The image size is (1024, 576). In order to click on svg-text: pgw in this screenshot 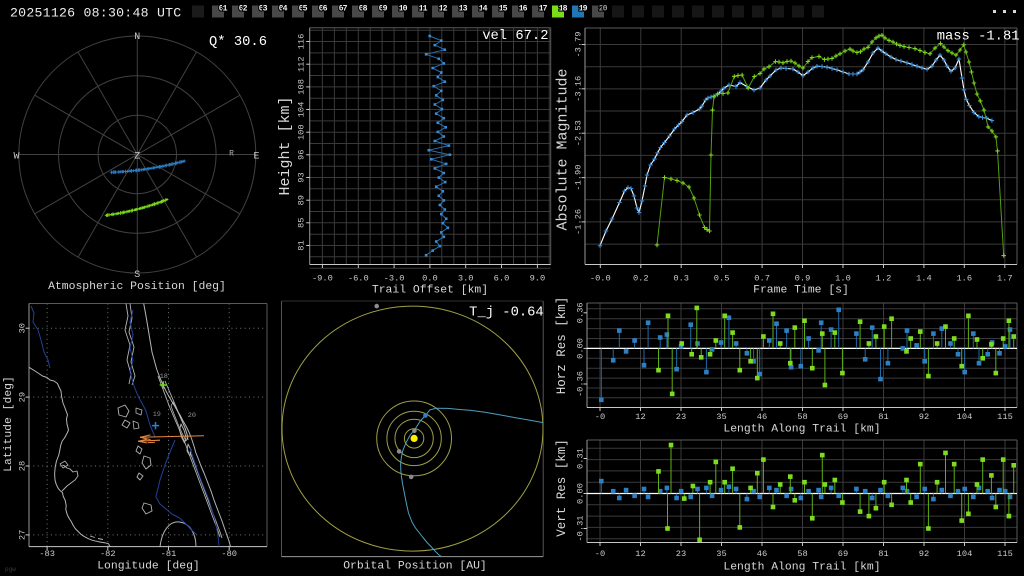, I will do `click(10, 569)`.